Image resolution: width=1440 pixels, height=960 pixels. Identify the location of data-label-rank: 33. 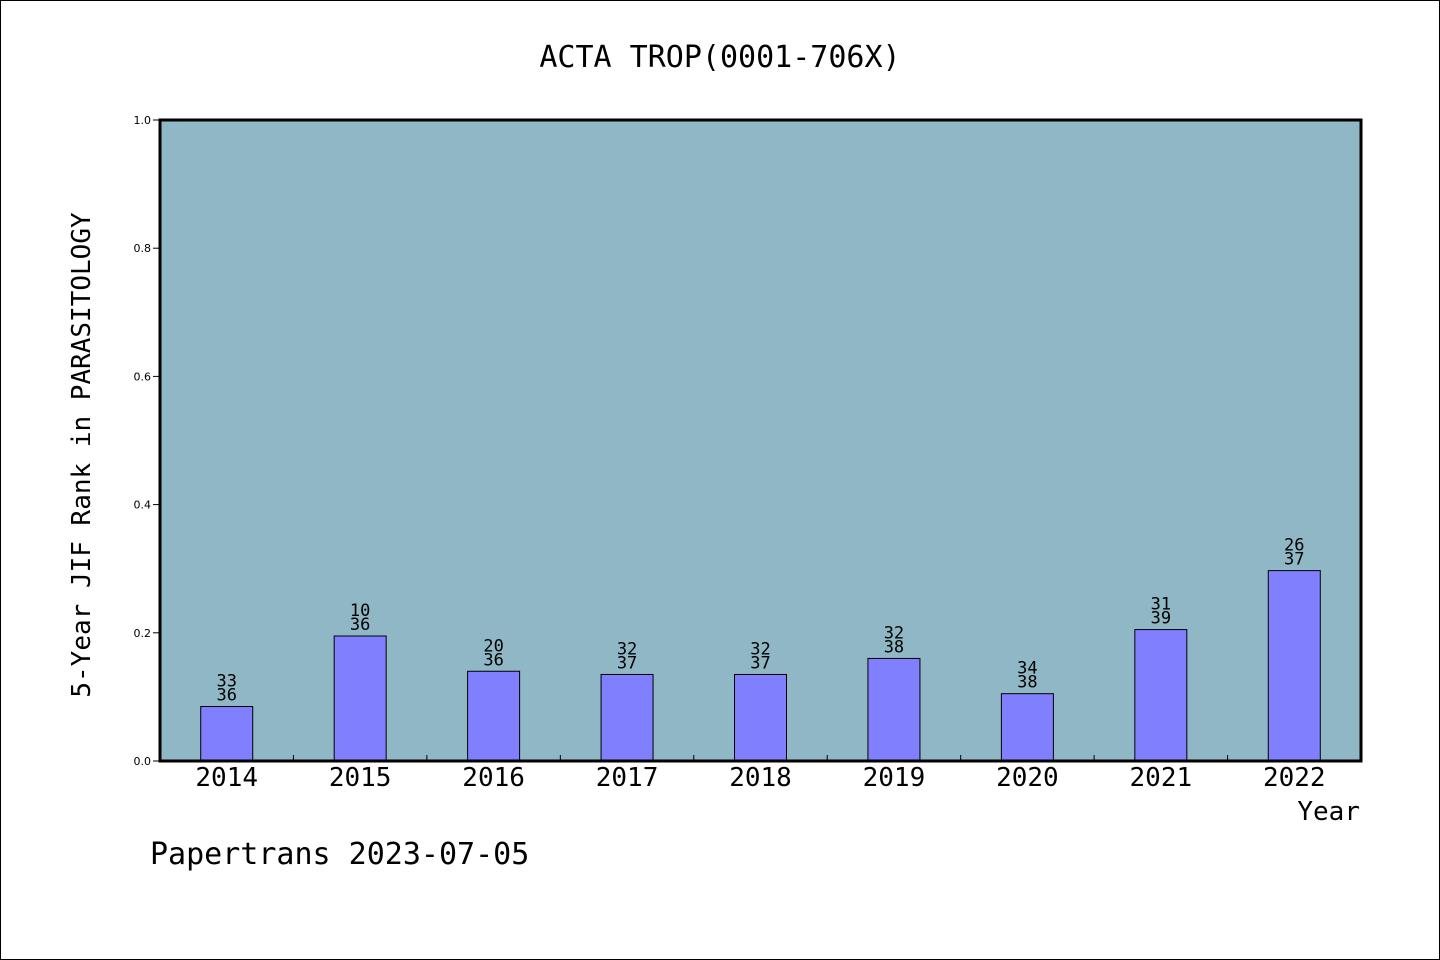
(226, 682).